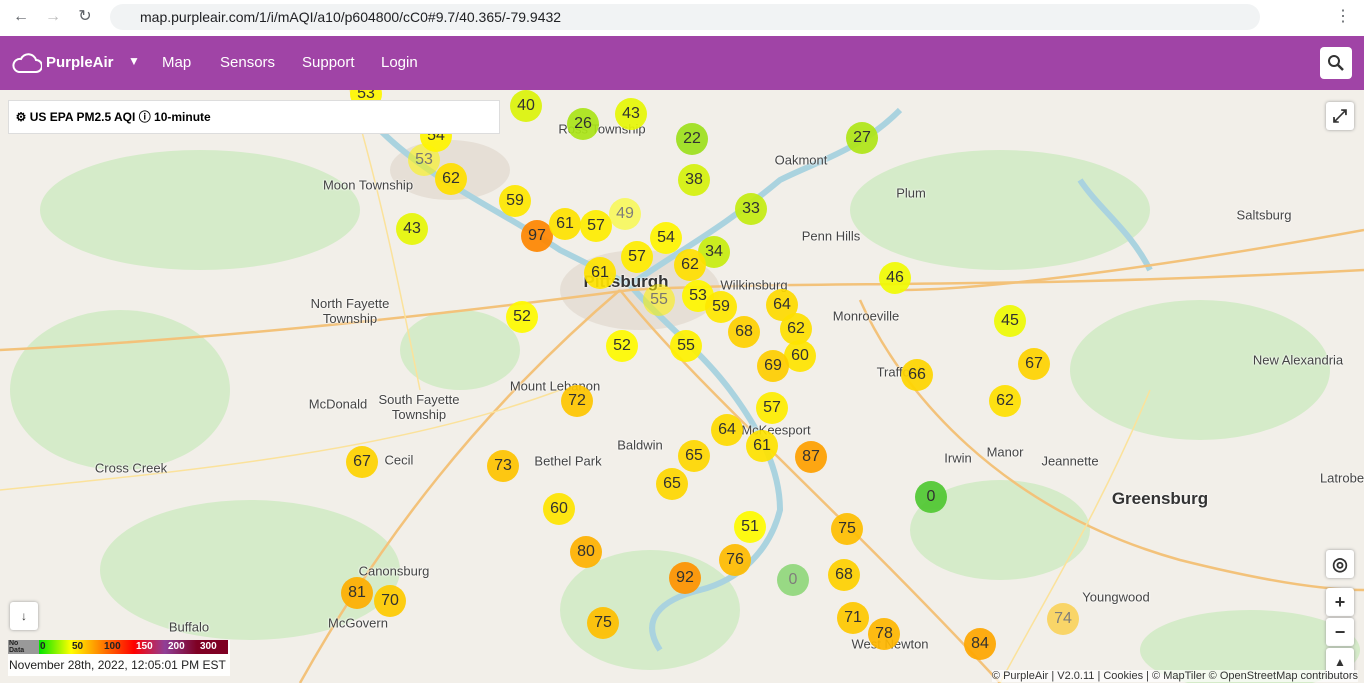 Image resolution: width=1364 pixels, height=683 pixels. What do you see at coordinates (144, 646) in the screenshot?
I see `legend-label: 150` at bounding box center [144, 646].